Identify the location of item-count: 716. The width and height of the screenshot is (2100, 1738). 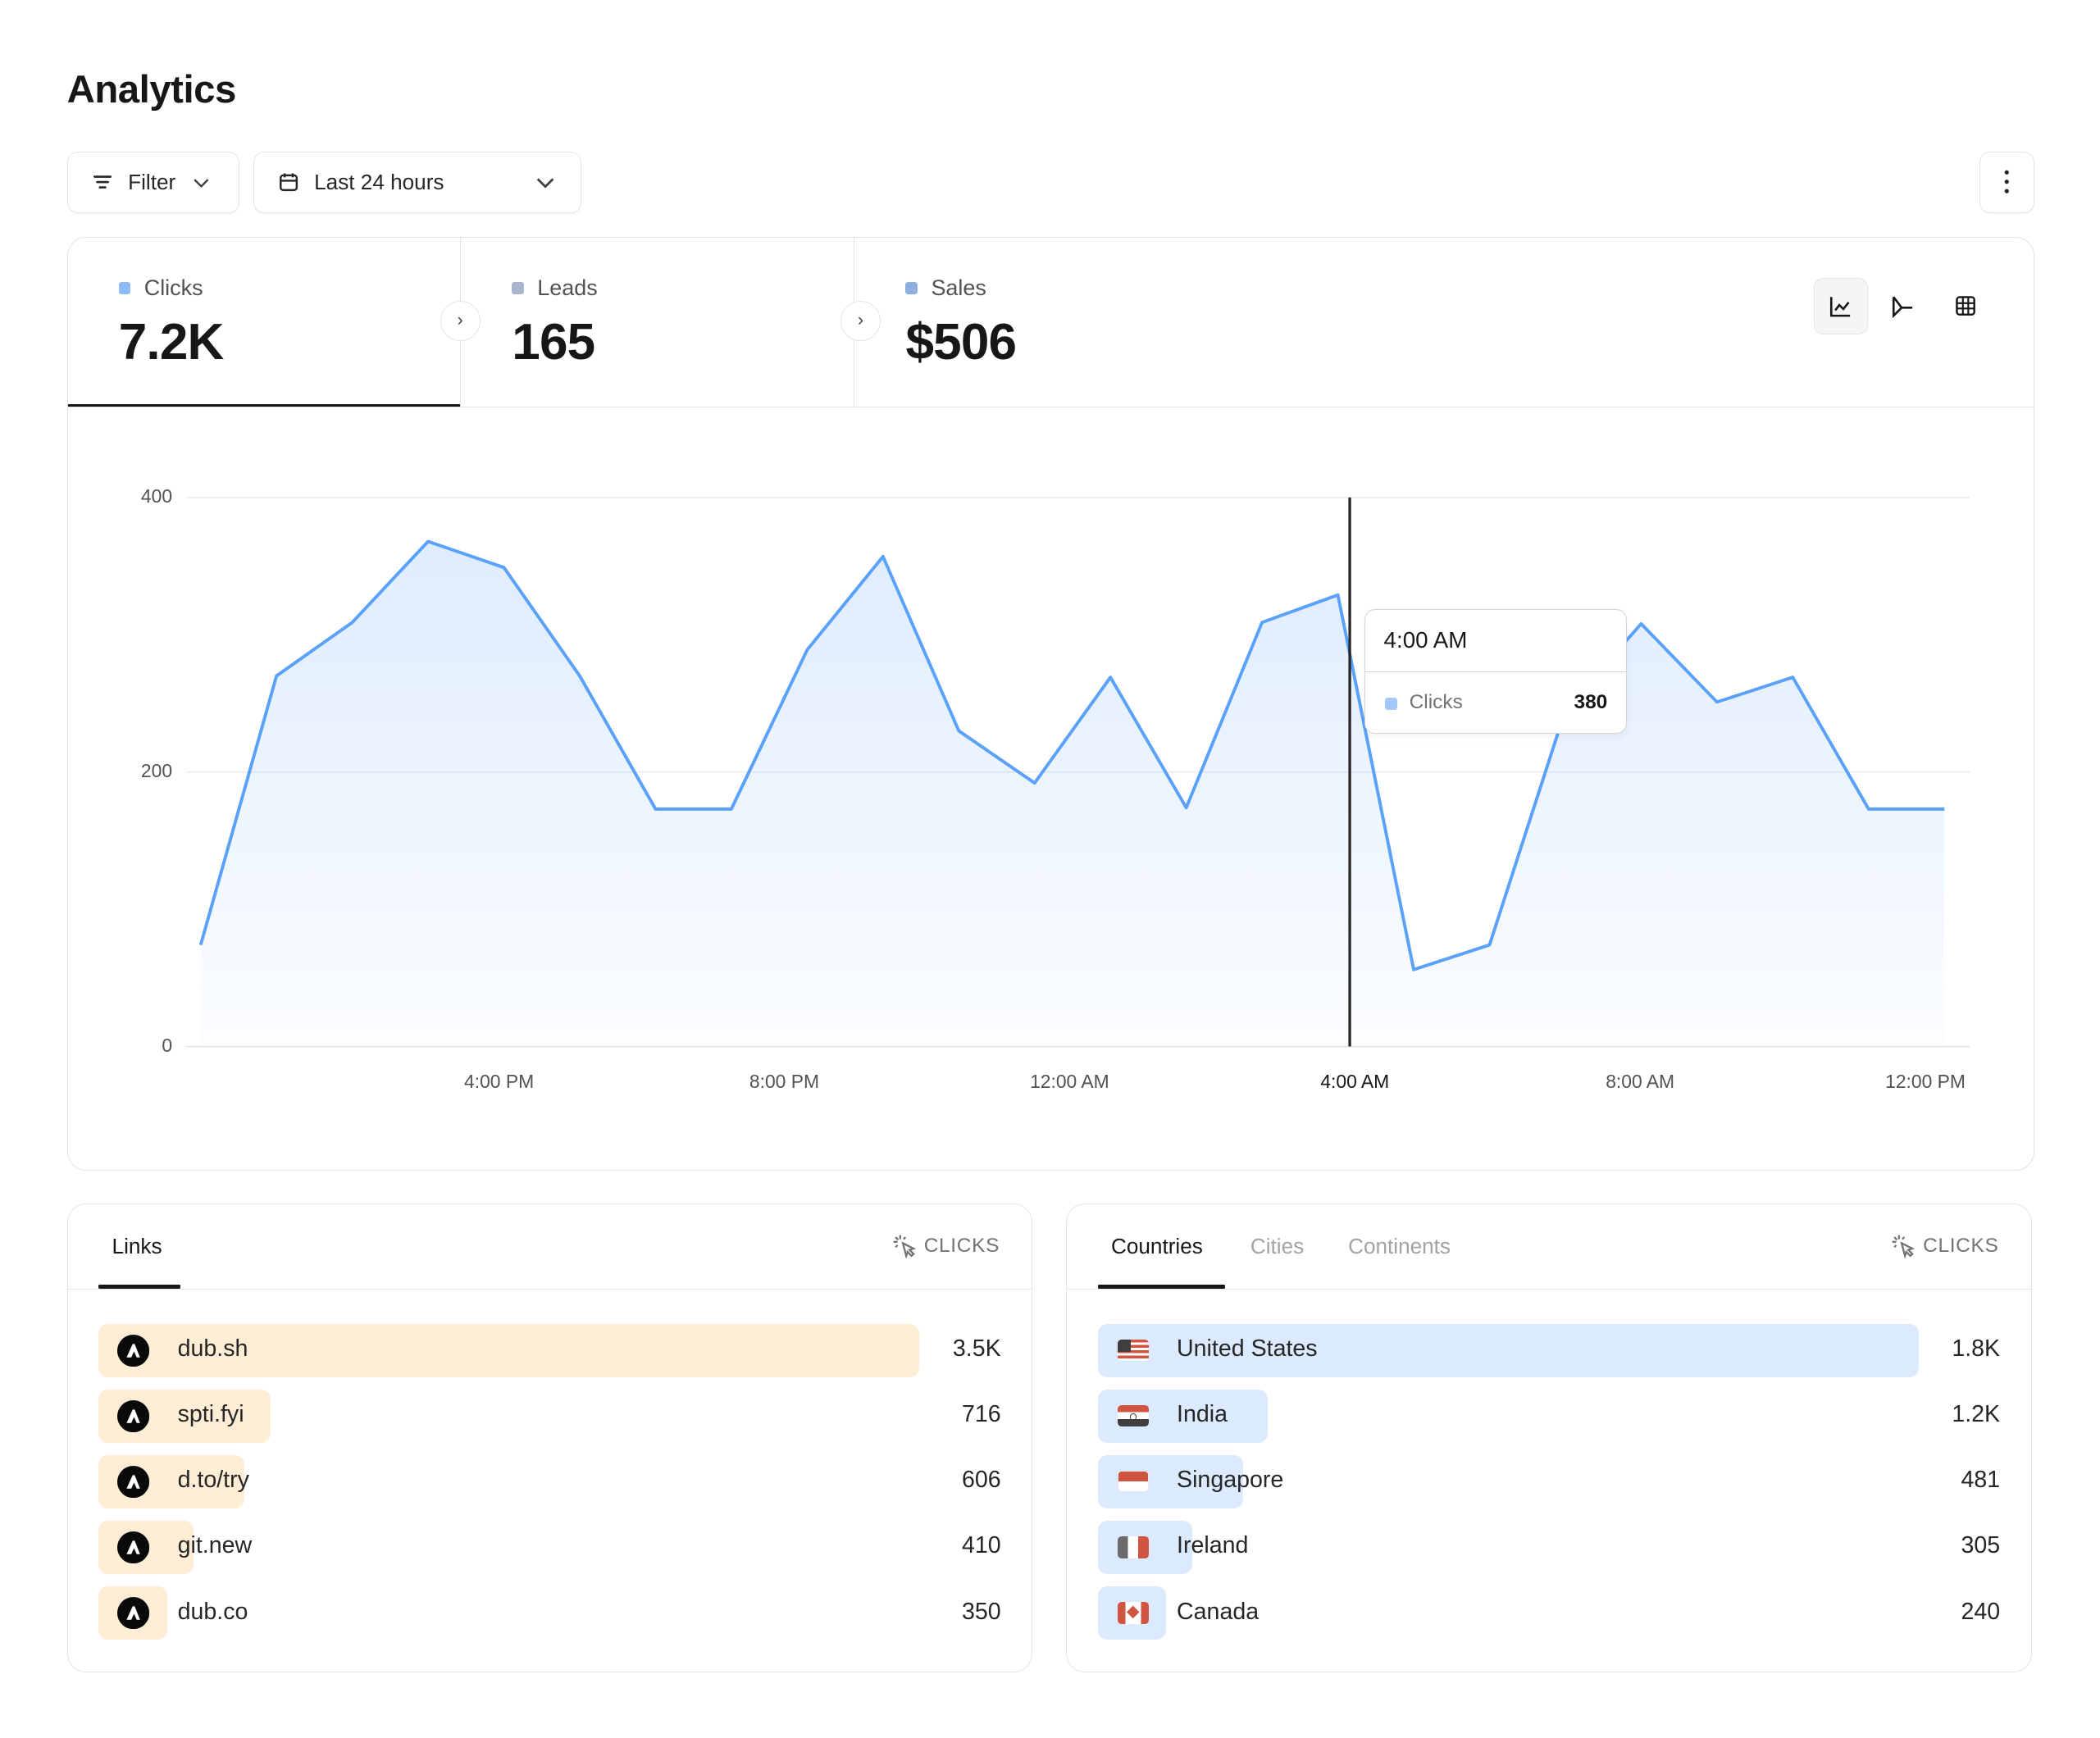
(981, 1414).